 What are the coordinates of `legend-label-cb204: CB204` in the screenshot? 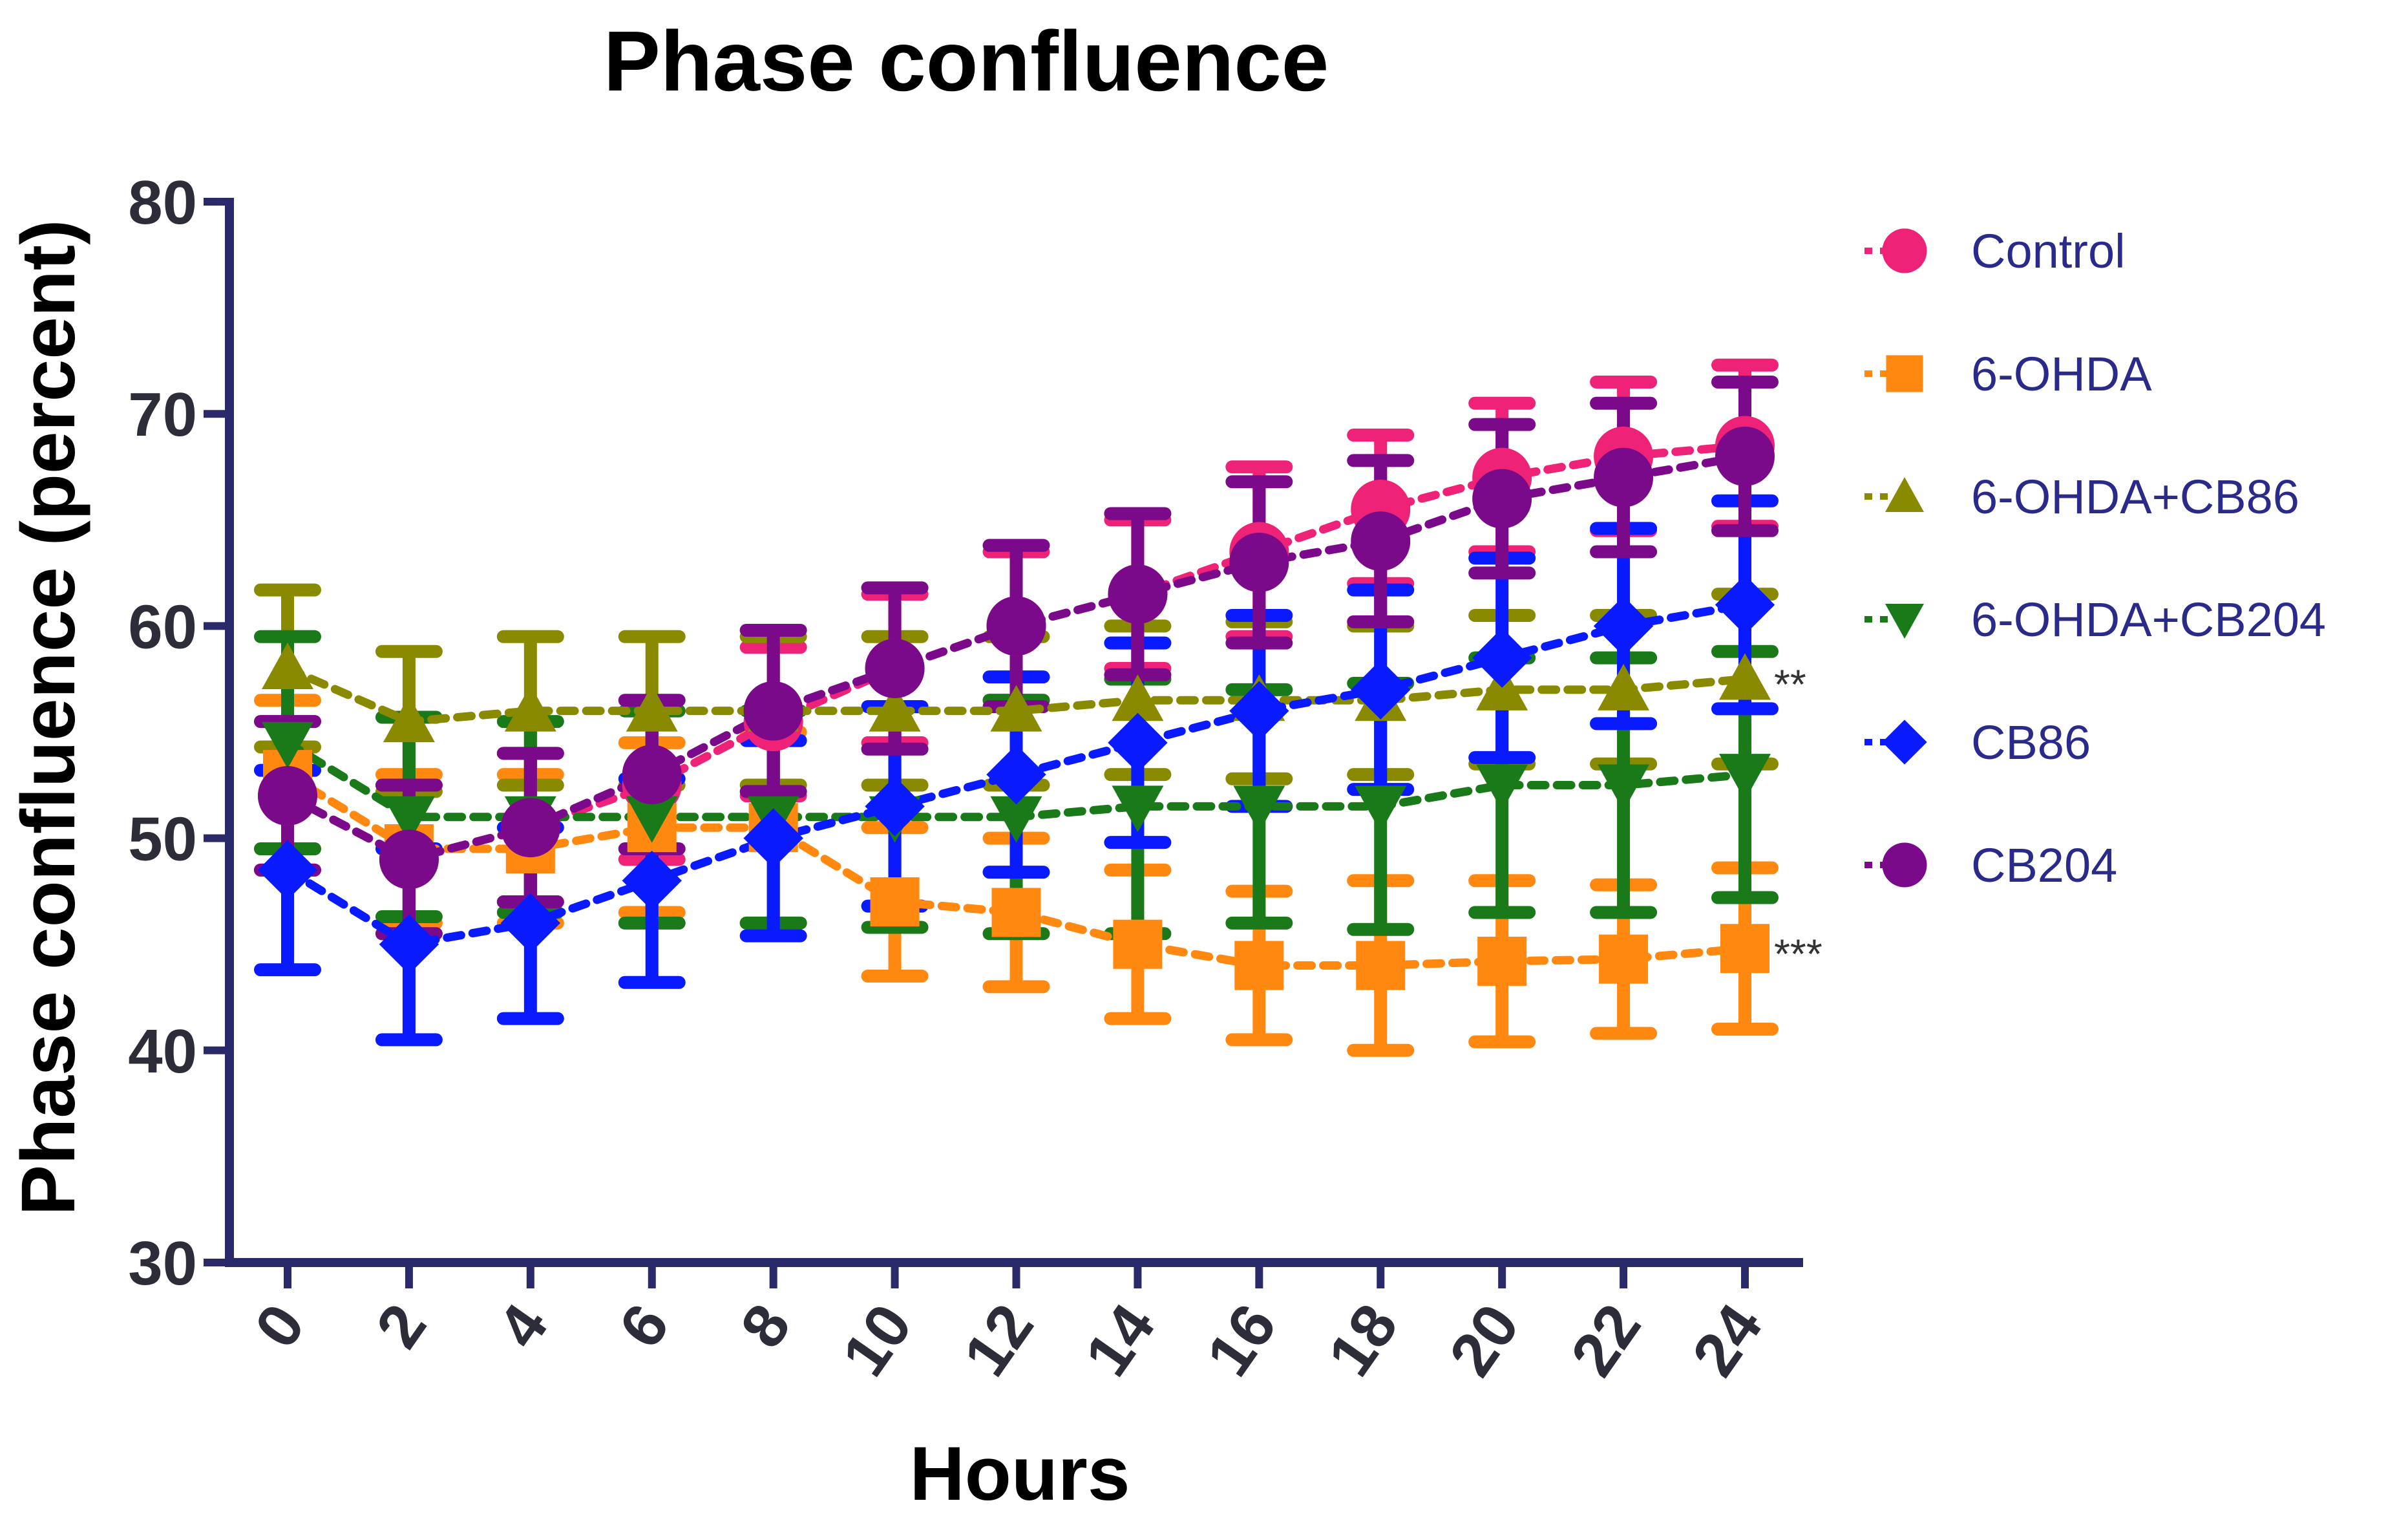 It's located at (2044, 865).